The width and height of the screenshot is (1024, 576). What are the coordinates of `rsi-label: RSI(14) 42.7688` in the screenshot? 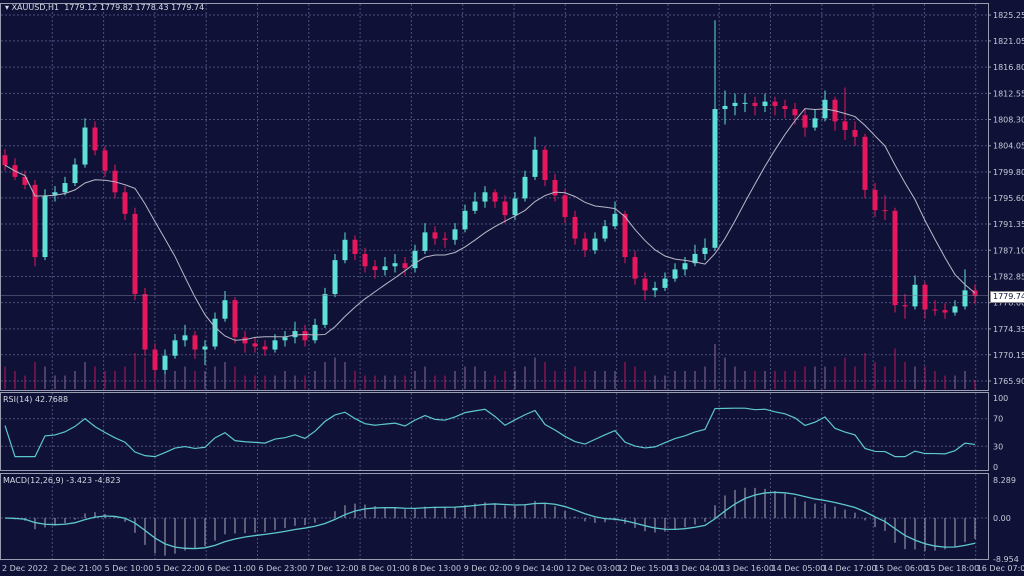 It's located at (36, 399).